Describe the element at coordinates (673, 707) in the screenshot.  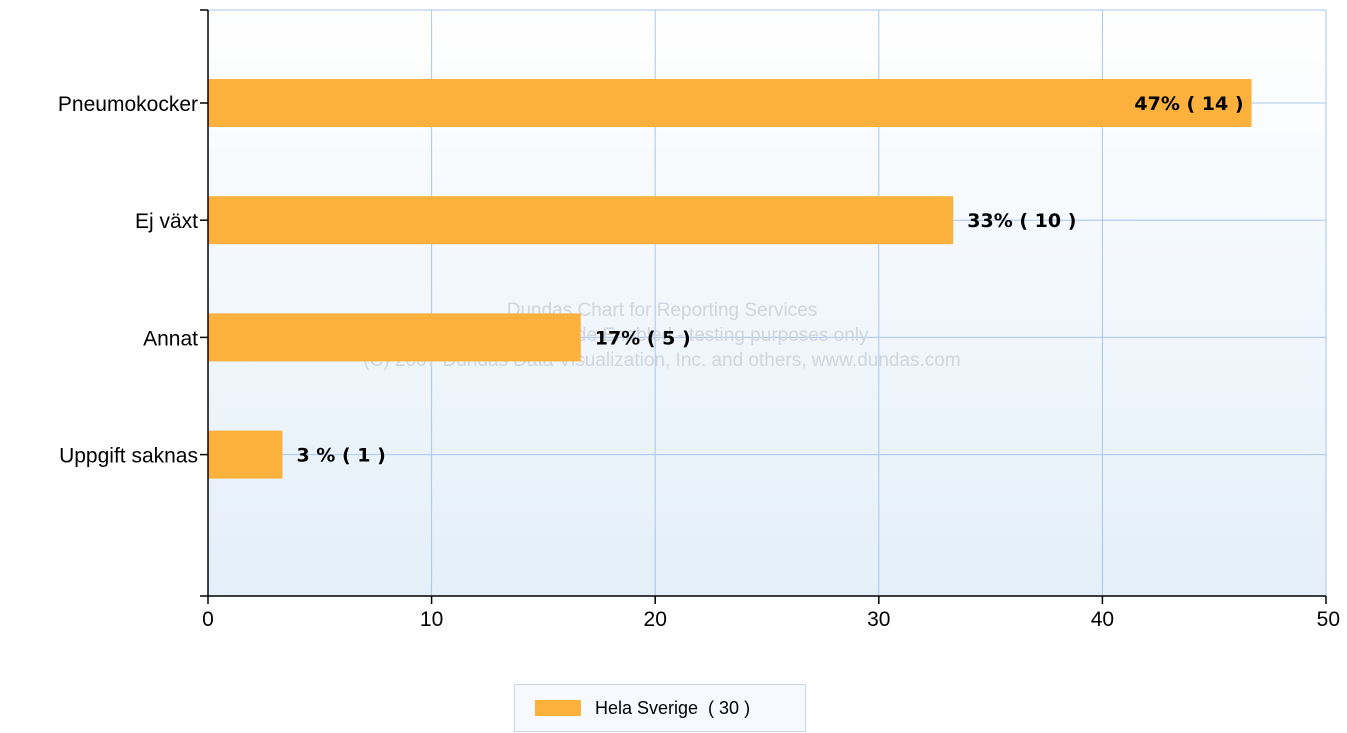
I see `legend-label: Hela Sverige ( 30 )` at that location.